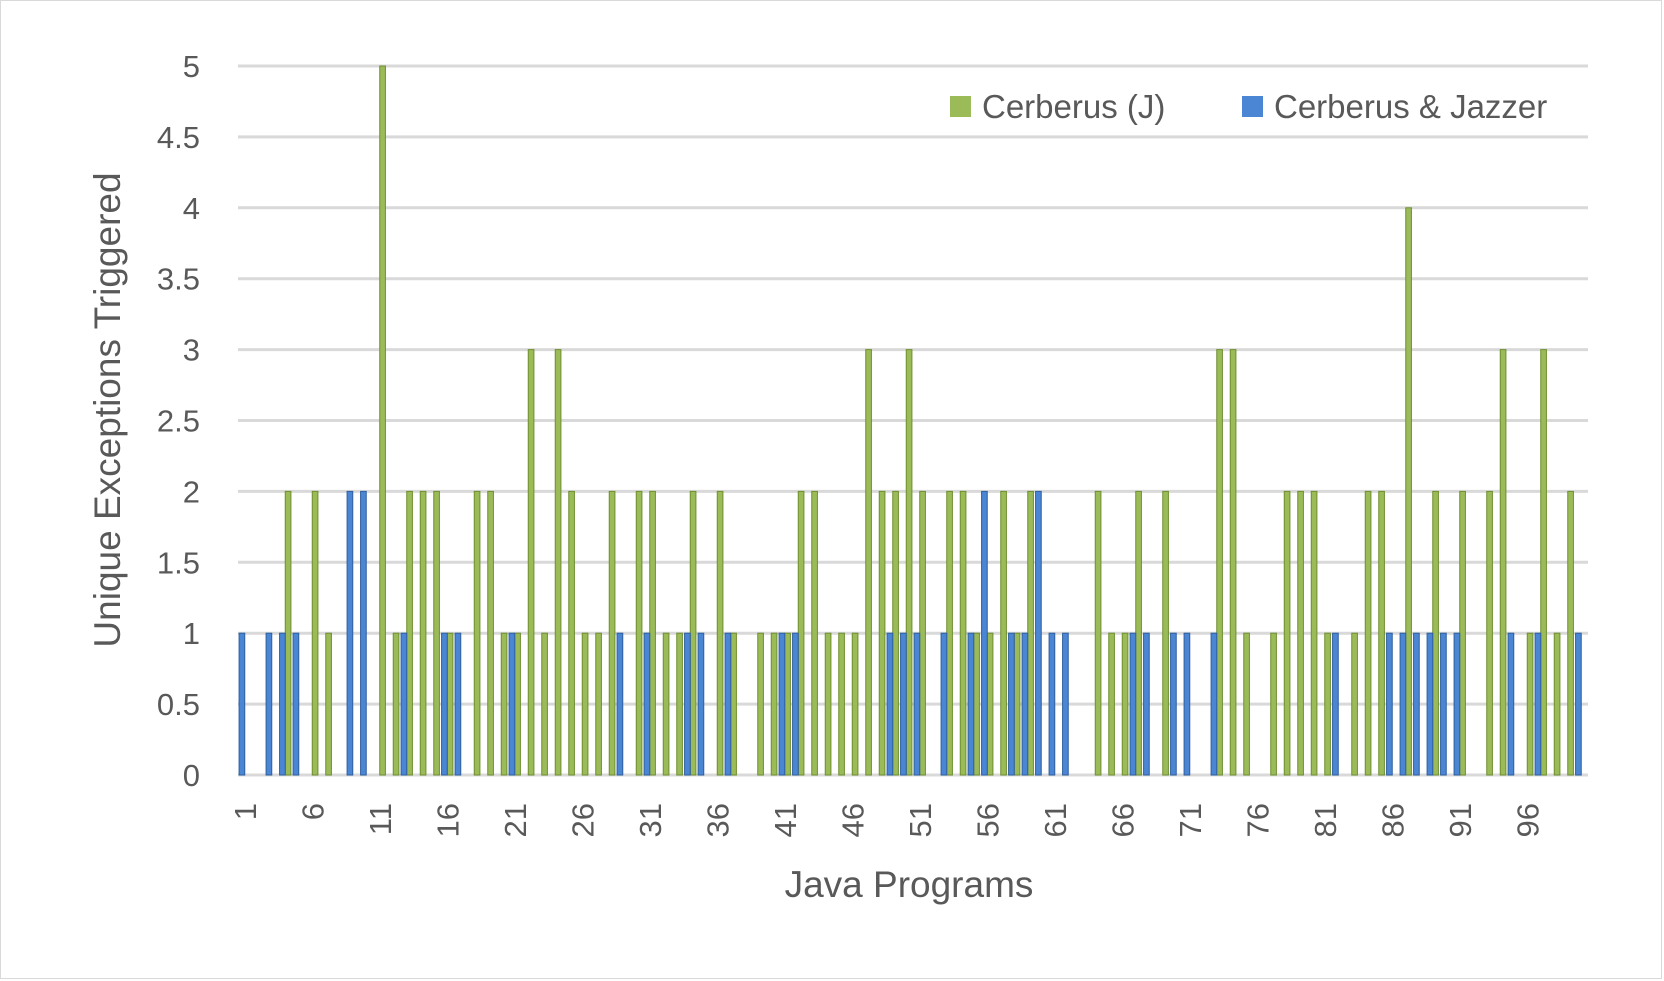 The image size is (1664, 981). What do you see at coordinates (191, 633) in the screenshot?
I see `y-tick-label: 1` at bounding box center [191, 633].